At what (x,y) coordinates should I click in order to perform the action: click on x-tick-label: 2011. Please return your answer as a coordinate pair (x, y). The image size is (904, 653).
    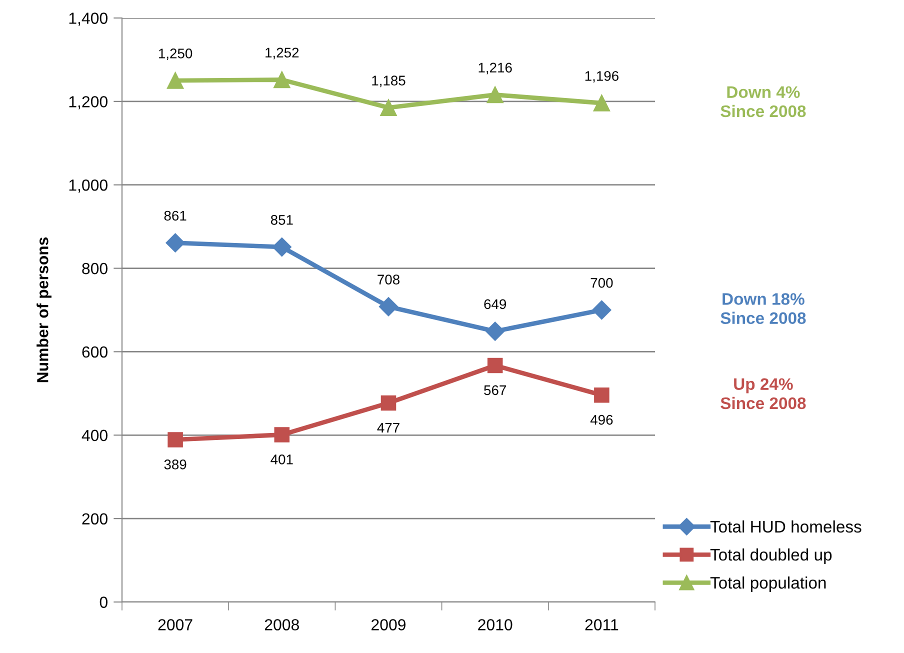
    Looking at the image, I should click on (601, 624).